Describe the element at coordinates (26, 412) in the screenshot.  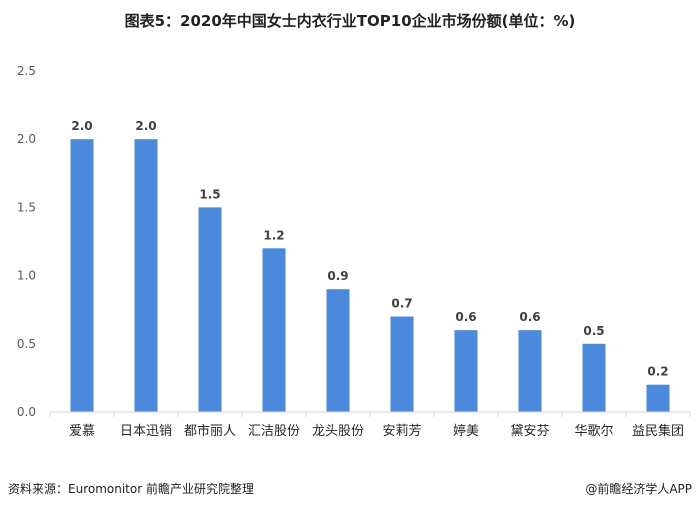
I see `y-tick-label: 0.0` at that location.